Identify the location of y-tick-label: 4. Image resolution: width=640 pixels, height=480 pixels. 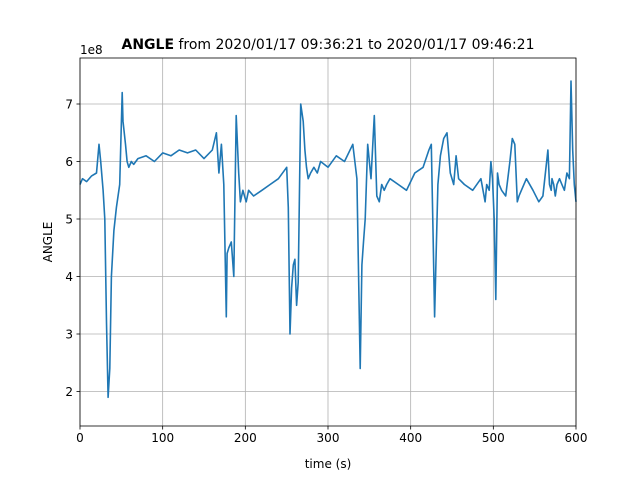
(69, 277).